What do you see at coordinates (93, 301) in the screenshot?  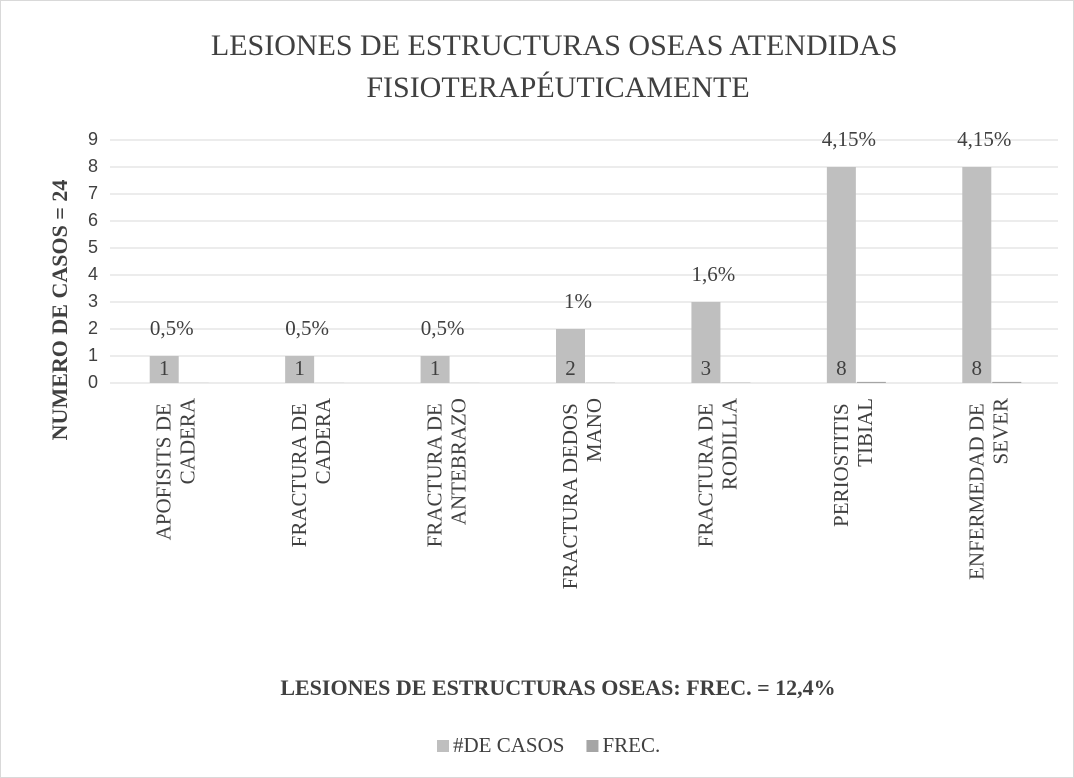 I see `y-tick-label: 3` at bounding box center [93, 301].